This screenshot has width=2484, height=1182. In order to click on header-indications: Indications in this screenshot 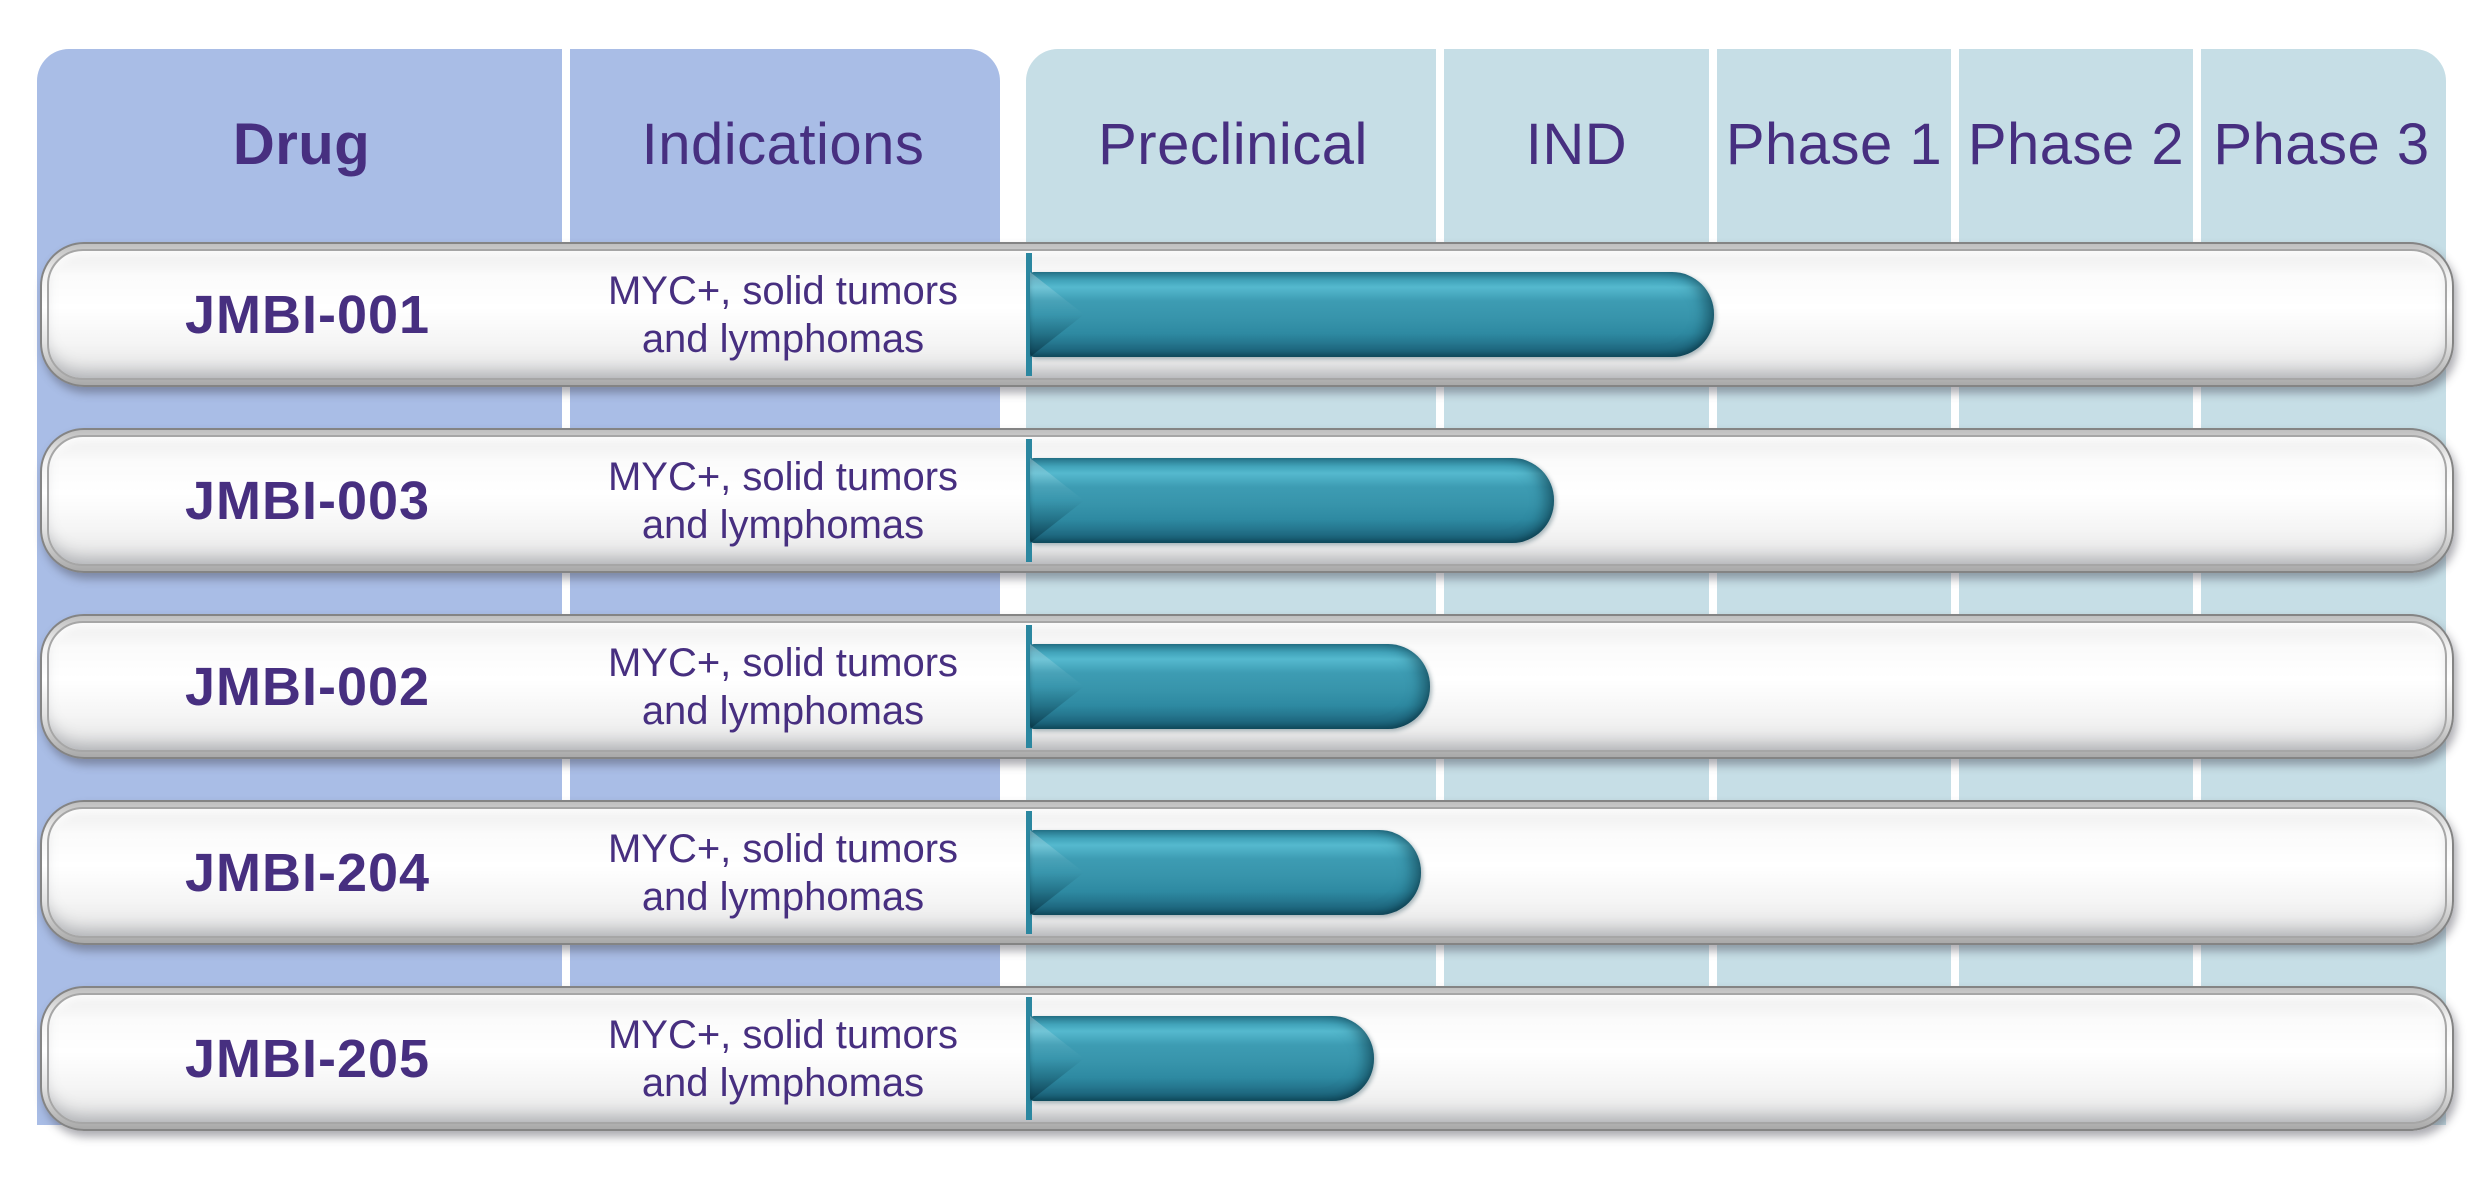, I will do `click(783, 144)`.